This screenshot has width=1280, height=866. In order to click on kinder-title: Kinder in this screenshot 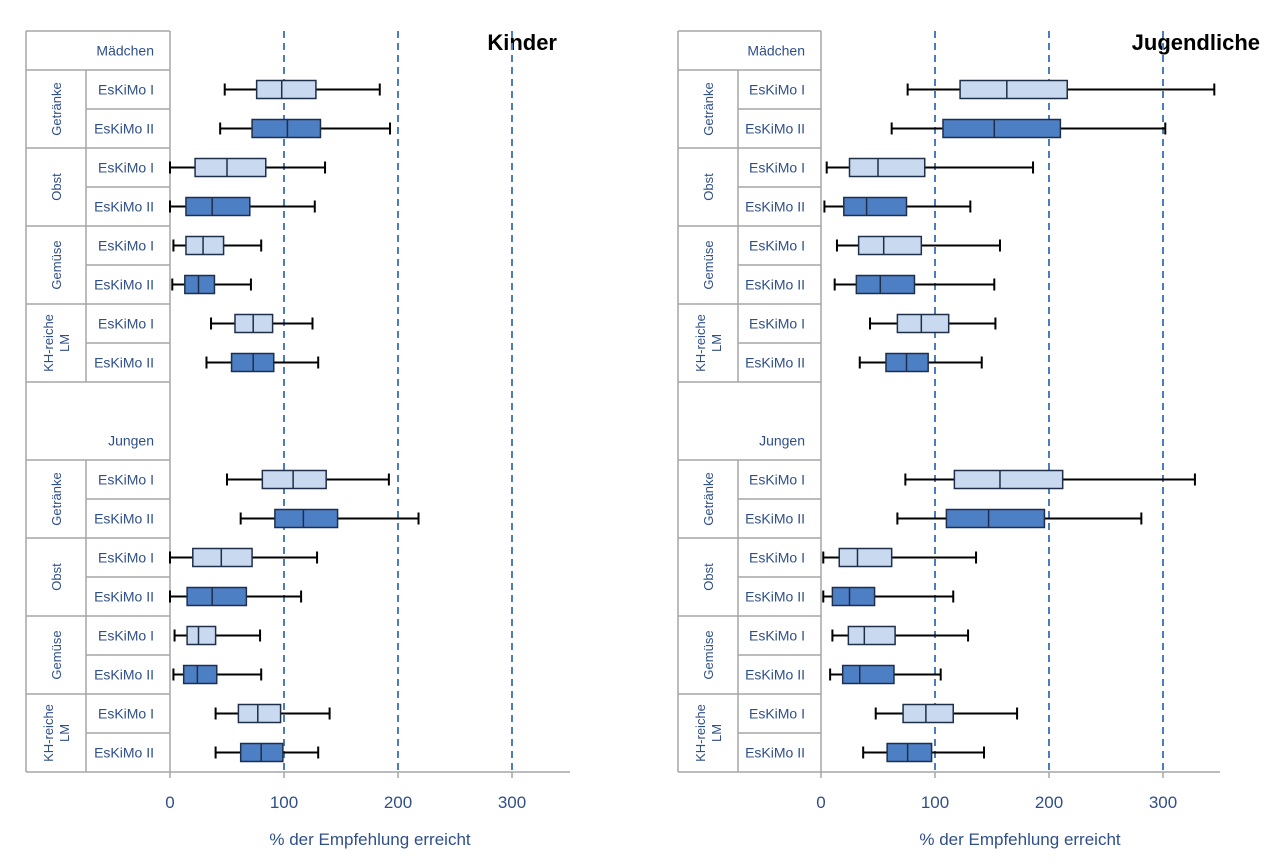, I will do `click(522, 42)`.